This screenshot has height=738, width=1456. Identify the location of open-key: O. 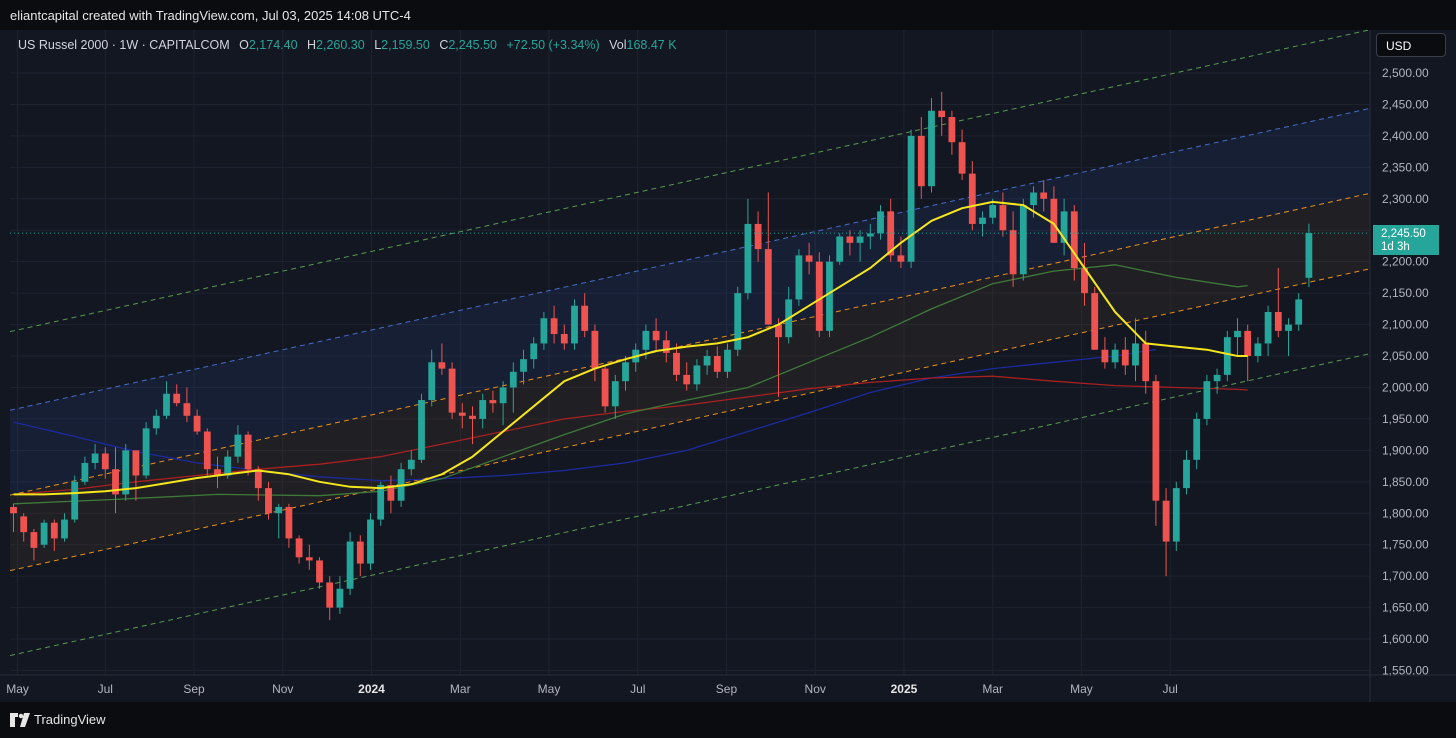
(244, 45).